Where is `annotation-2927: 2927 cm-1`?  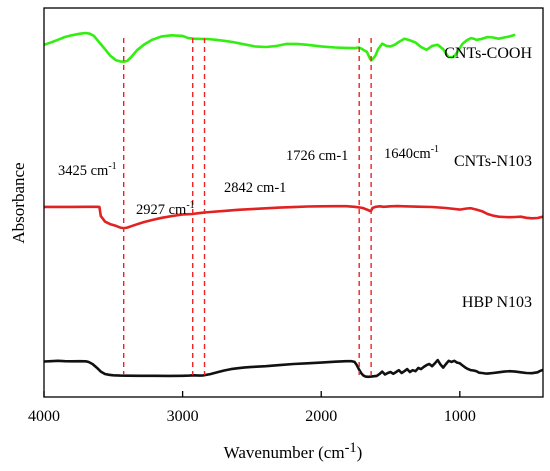
annotation-2927: 2927 cm-1 is located at coordinates (165, 209).